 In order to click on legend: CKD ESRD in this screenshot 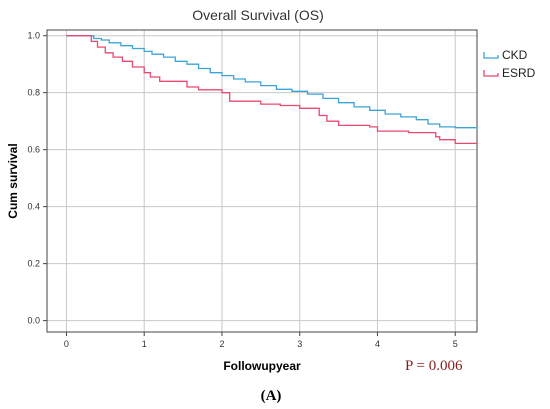, I will do `click(509, 64)`.